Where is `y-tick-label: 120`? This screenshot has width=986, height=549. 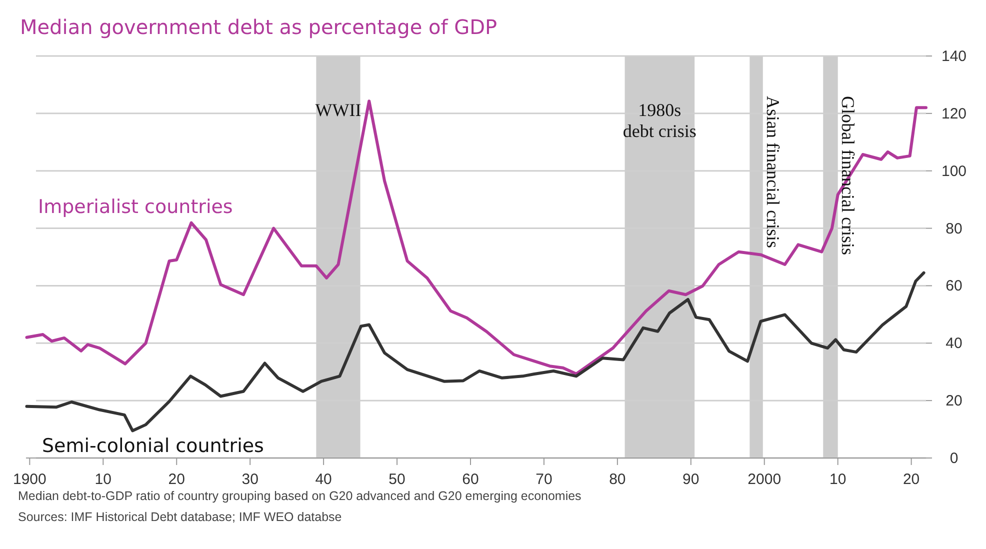 y-tick-label: 120 is located at coordinates (954, 113).